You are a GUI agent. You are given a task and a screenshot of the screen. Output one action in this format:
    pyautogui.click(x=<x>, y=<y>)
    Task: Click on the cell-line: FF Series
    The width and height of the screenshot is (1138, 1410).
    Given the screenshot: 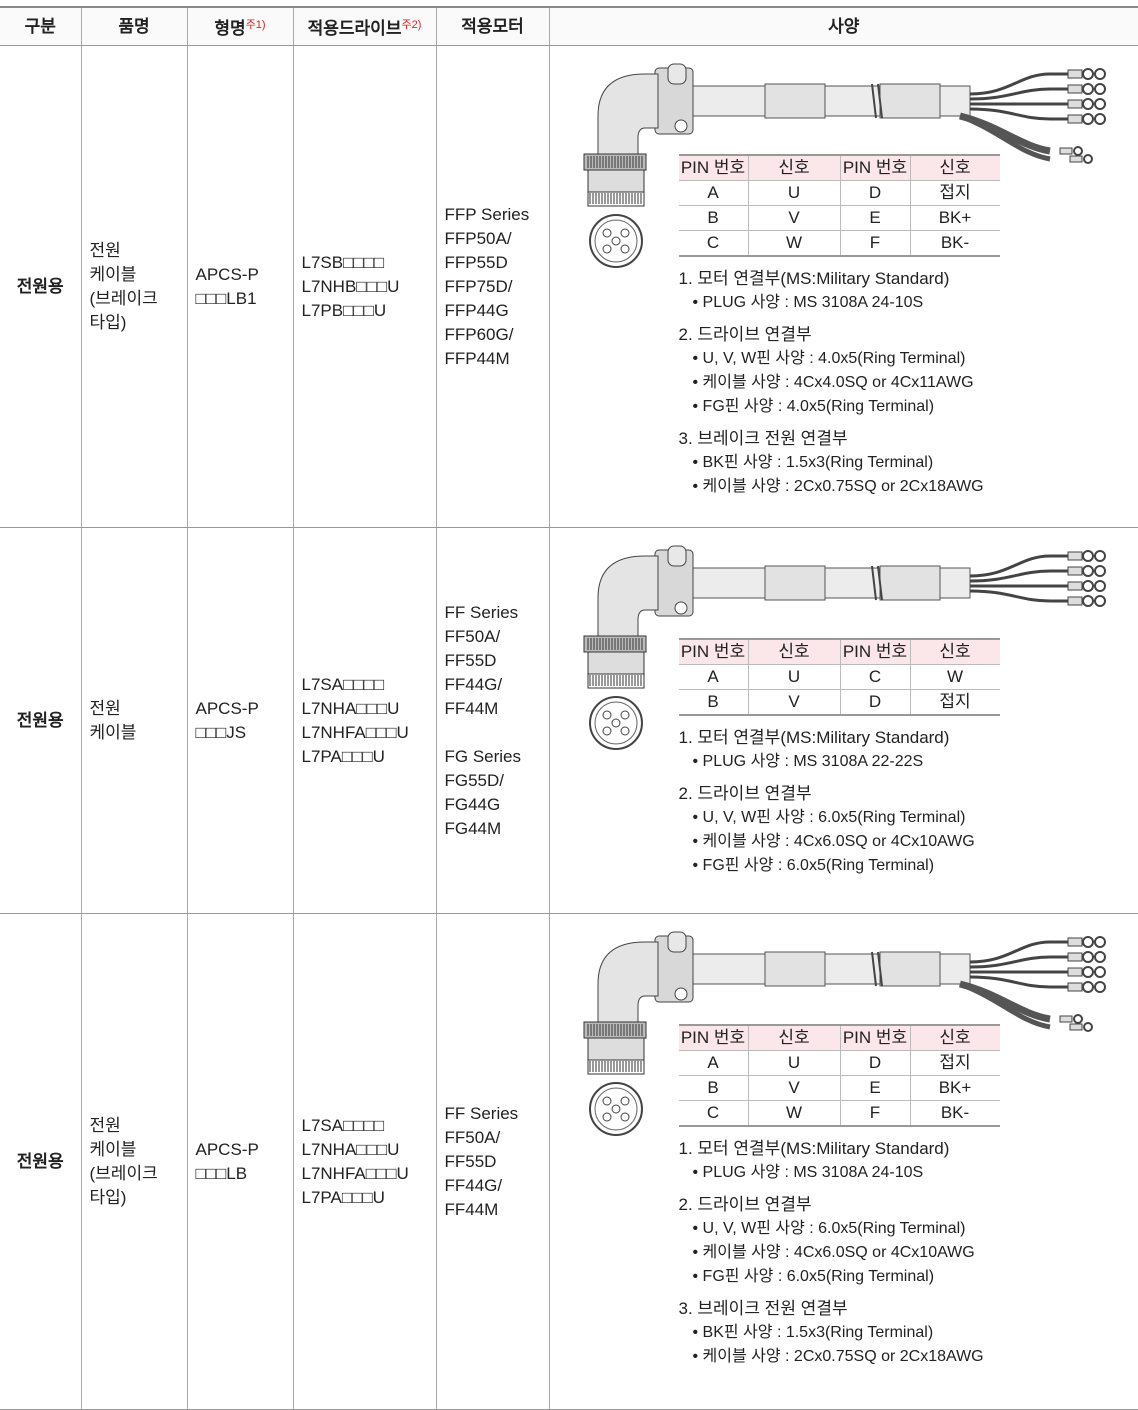 What is the action you would take?
    pyautogui.click(x=493, y=1114)
    